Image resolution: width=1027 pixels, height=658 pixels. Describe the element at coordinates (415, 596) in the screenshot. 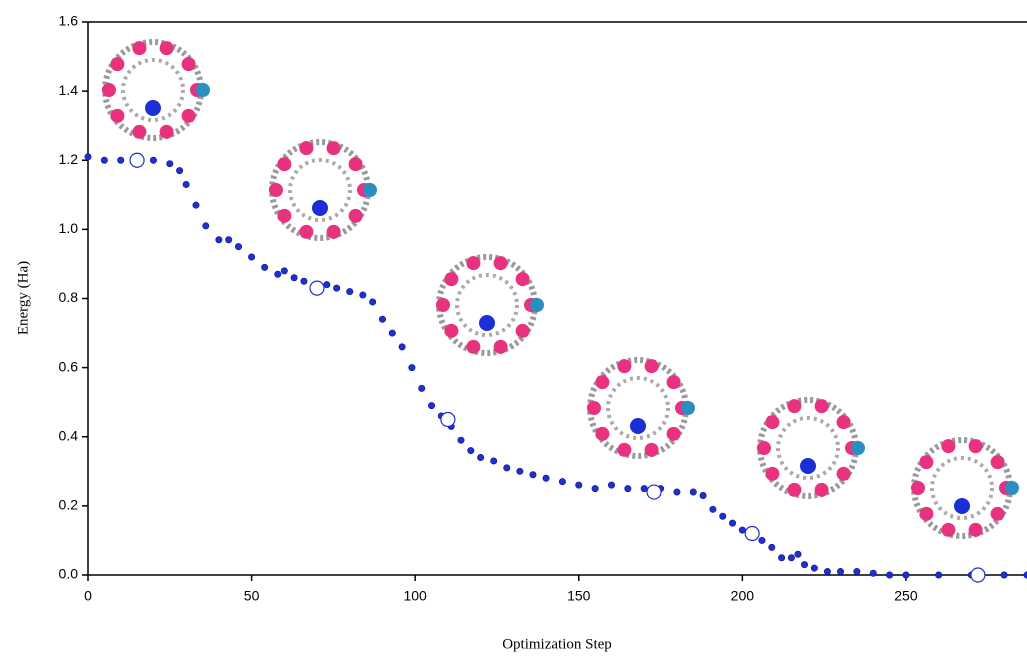

I see `x-tick-label: 100` at that location.